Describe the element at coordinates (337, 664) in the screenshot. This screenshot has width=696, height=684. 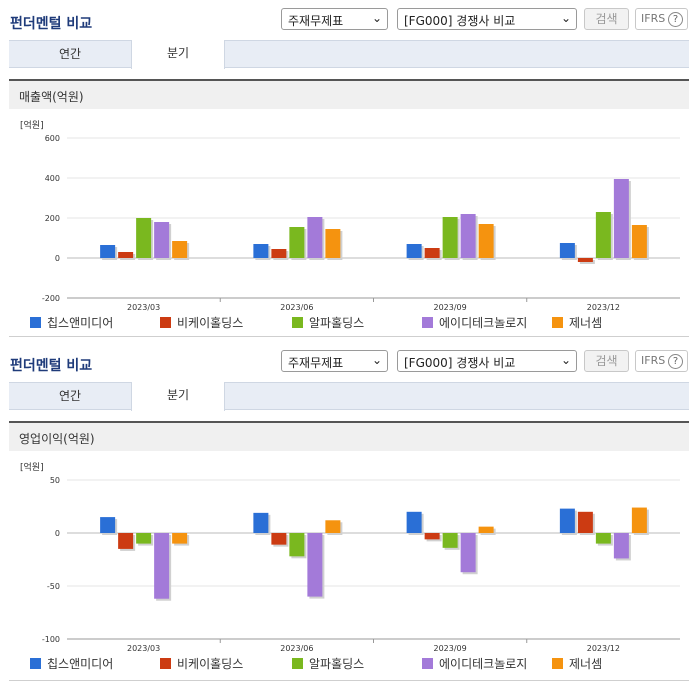
I see `legend-label: 알파홀딩스` at that location.